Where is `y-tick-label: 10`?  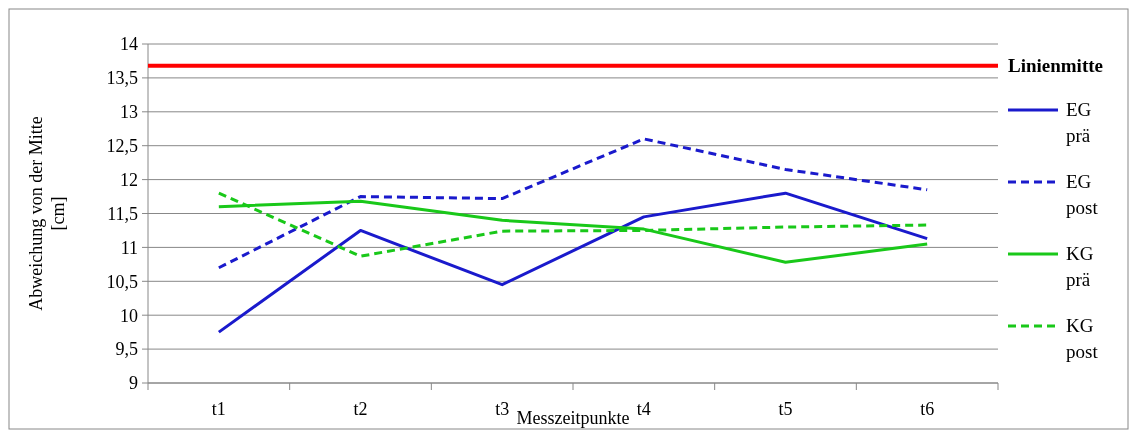 y-tick-label: 10 is located at coordinates (129, 315).